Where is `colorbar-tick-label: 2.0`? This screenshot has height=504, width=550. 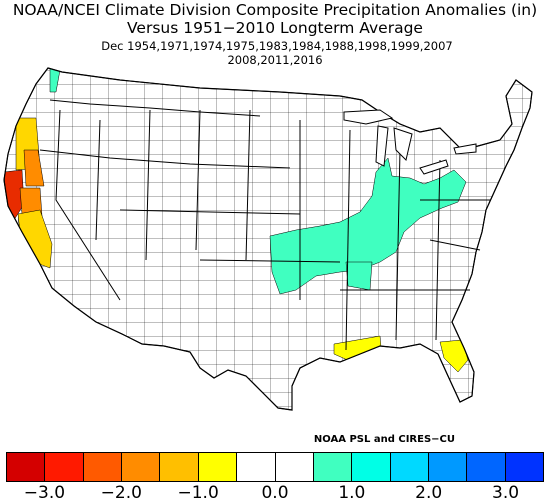
colorbar-tick-label: 2.0 is located at coordinates (429, 493).